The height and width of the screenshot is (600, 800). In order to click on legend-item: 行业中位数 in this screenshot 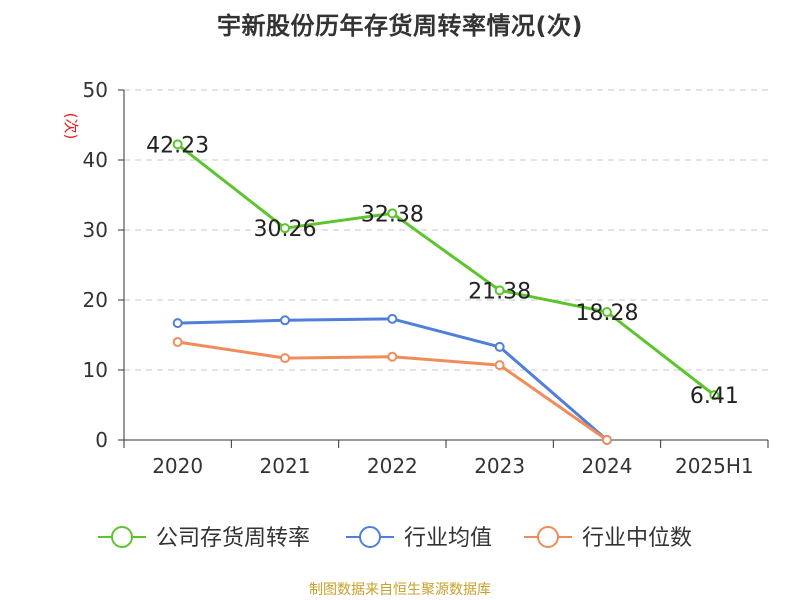, I will do `click(608, 538)`.